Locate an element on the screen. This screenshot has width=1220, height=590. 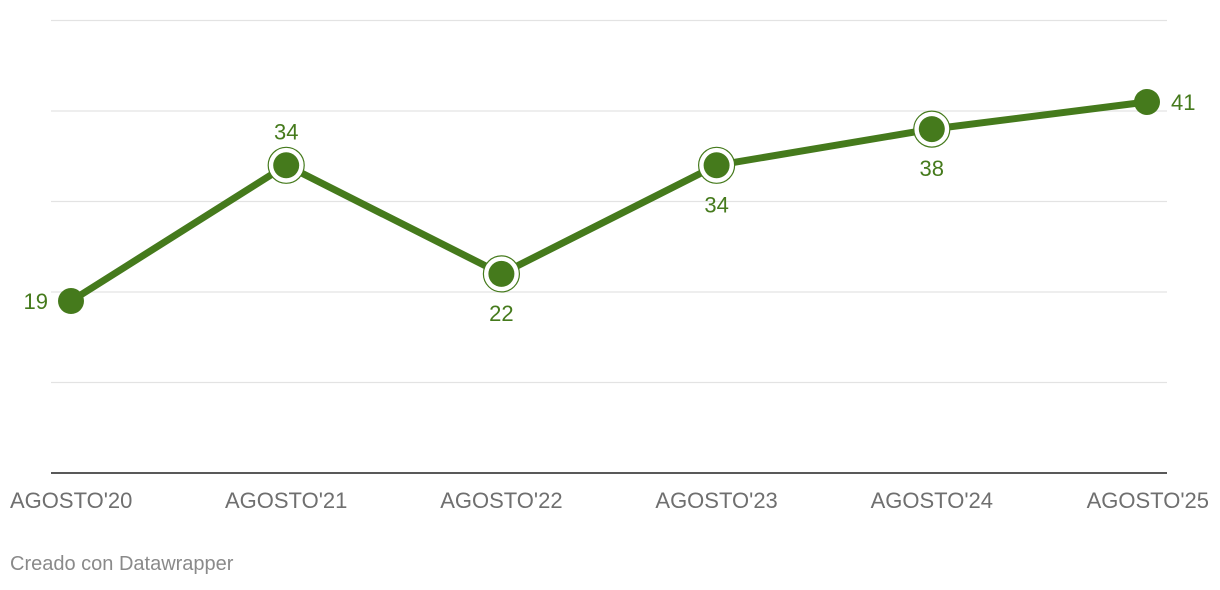
data-label-4: 34 is located at coordinates (716, 204).